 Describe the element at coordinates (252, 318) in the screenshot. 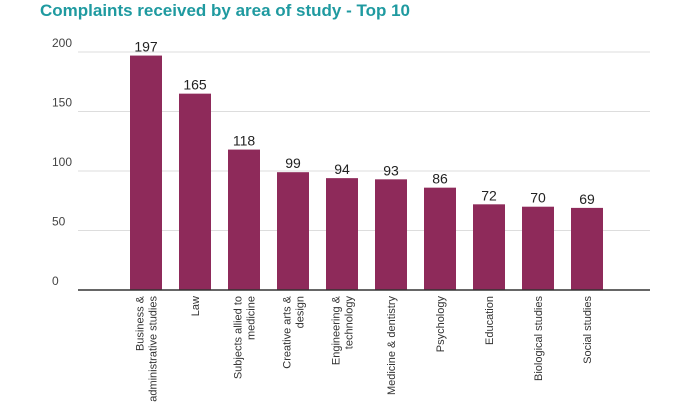

I see `x-tick-label-line: medicine` at that location.